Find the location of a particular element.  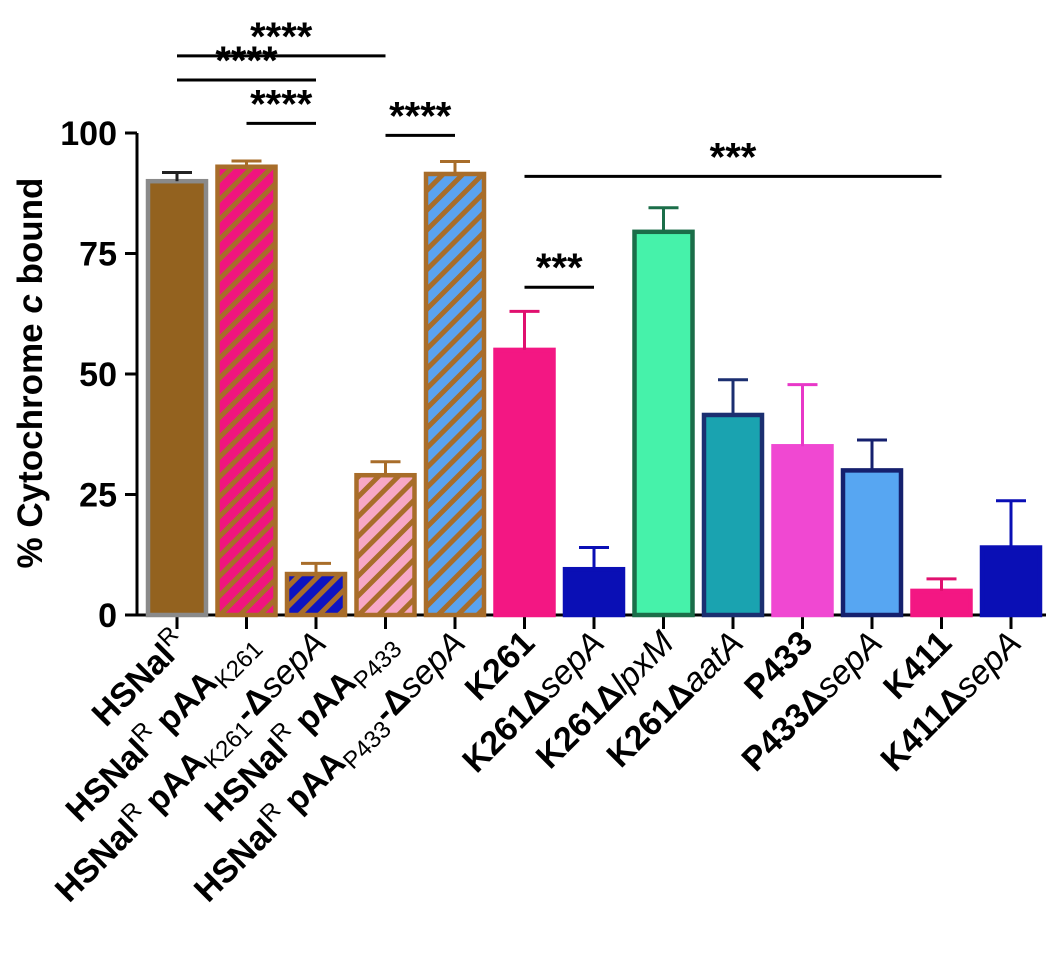

svg-text: HSNalR pAAK261-ΔsepA is located at coordinates (191, 767).